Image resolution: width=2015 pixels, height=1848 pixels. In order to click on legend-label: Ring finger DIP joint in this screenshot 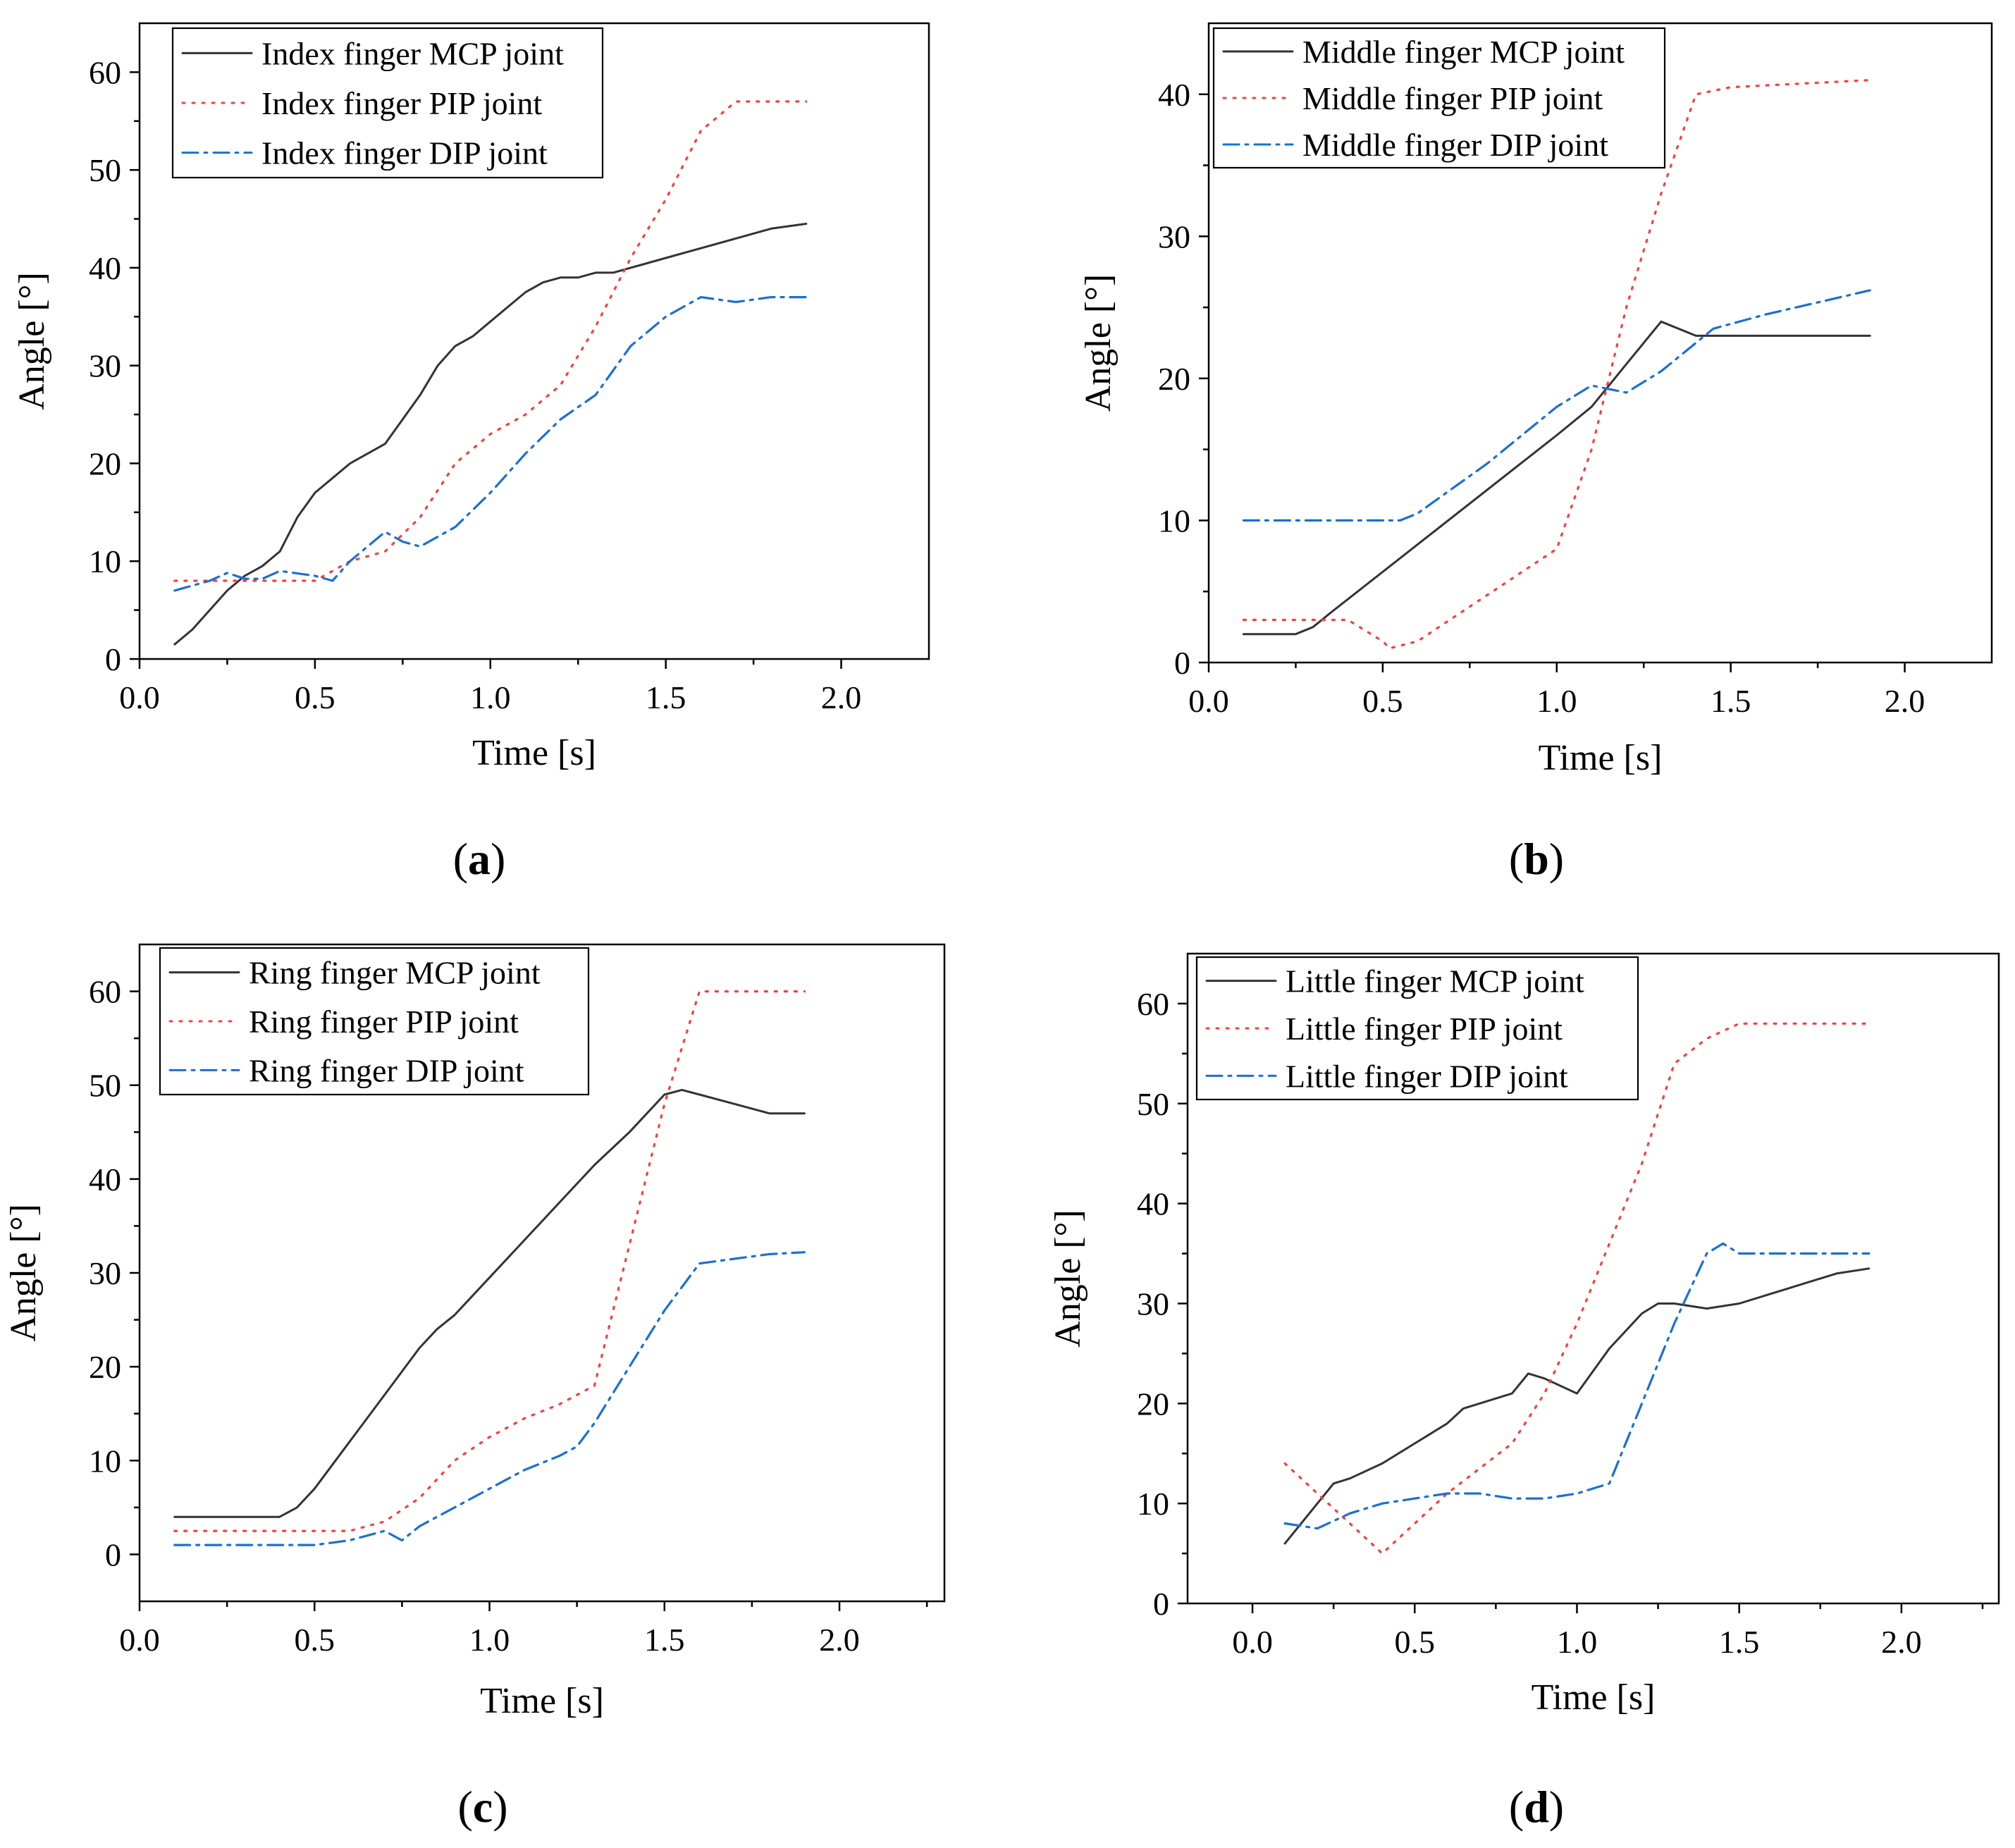, I will do `click(386, 1070)`.